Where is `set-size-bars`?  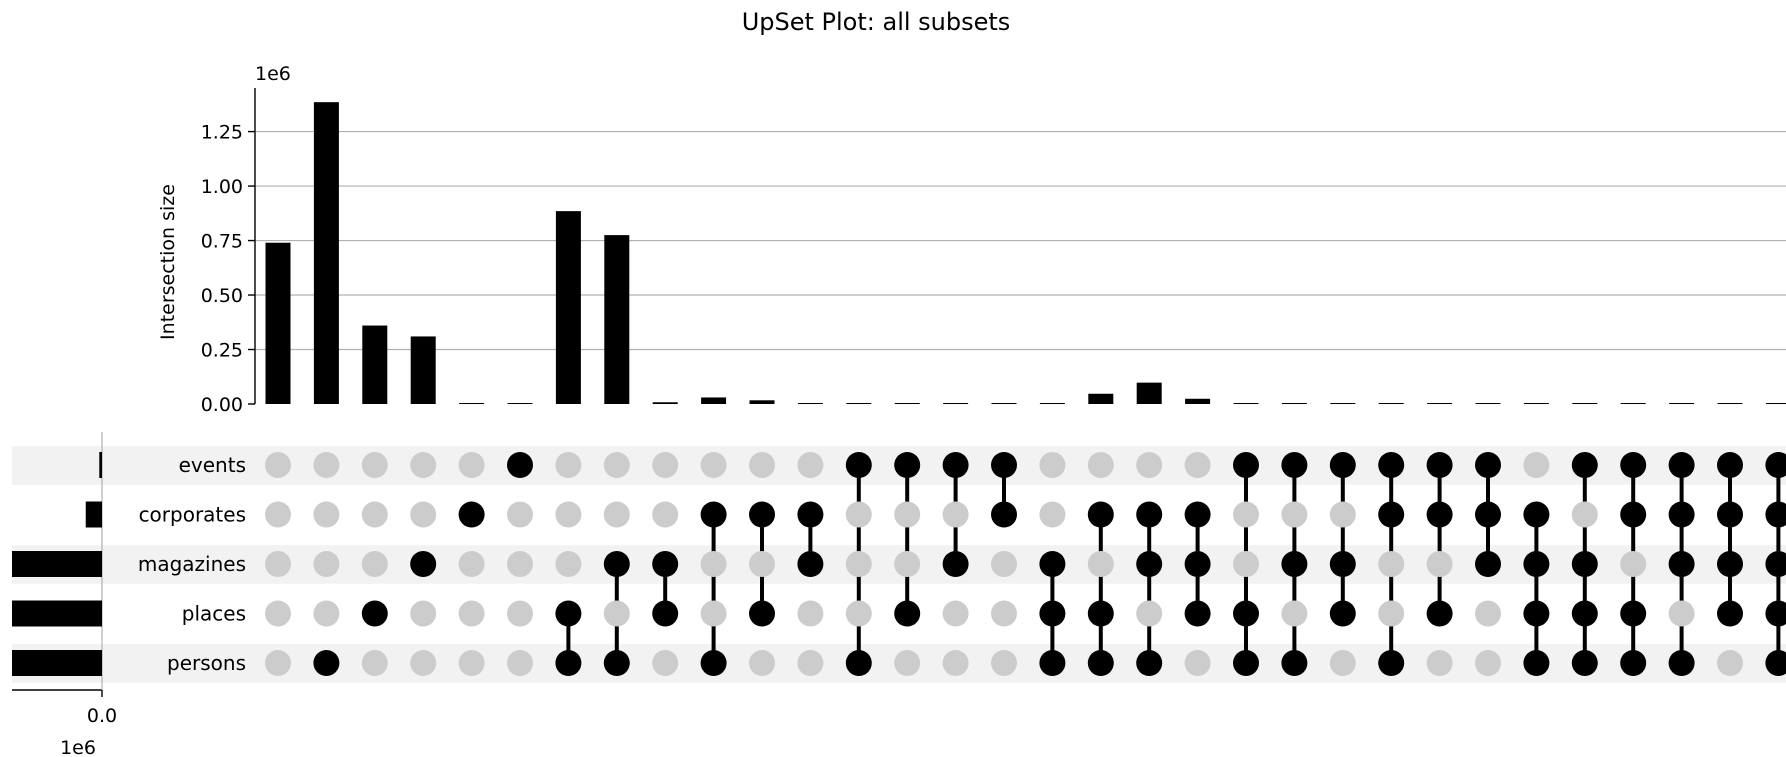 set-size-bars is located at coordinates (57, 564).